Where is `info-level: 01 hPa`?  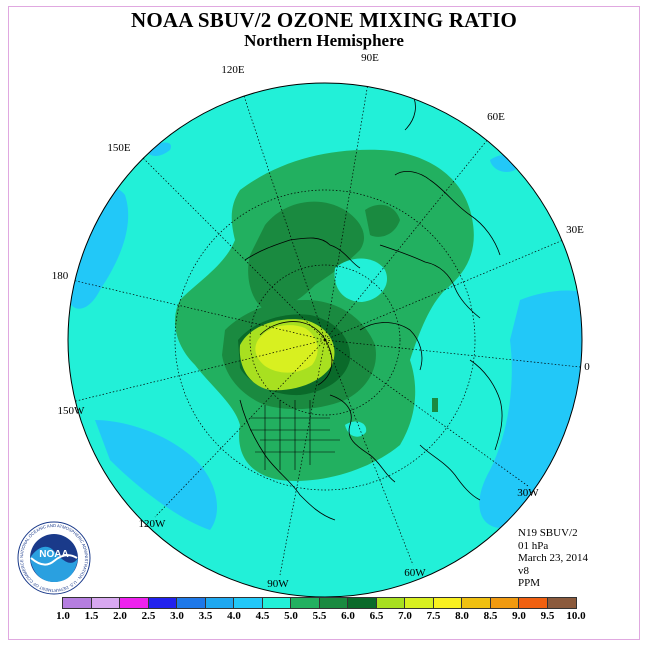 info-level: 01 hPa is located at coordinates (533, 545).